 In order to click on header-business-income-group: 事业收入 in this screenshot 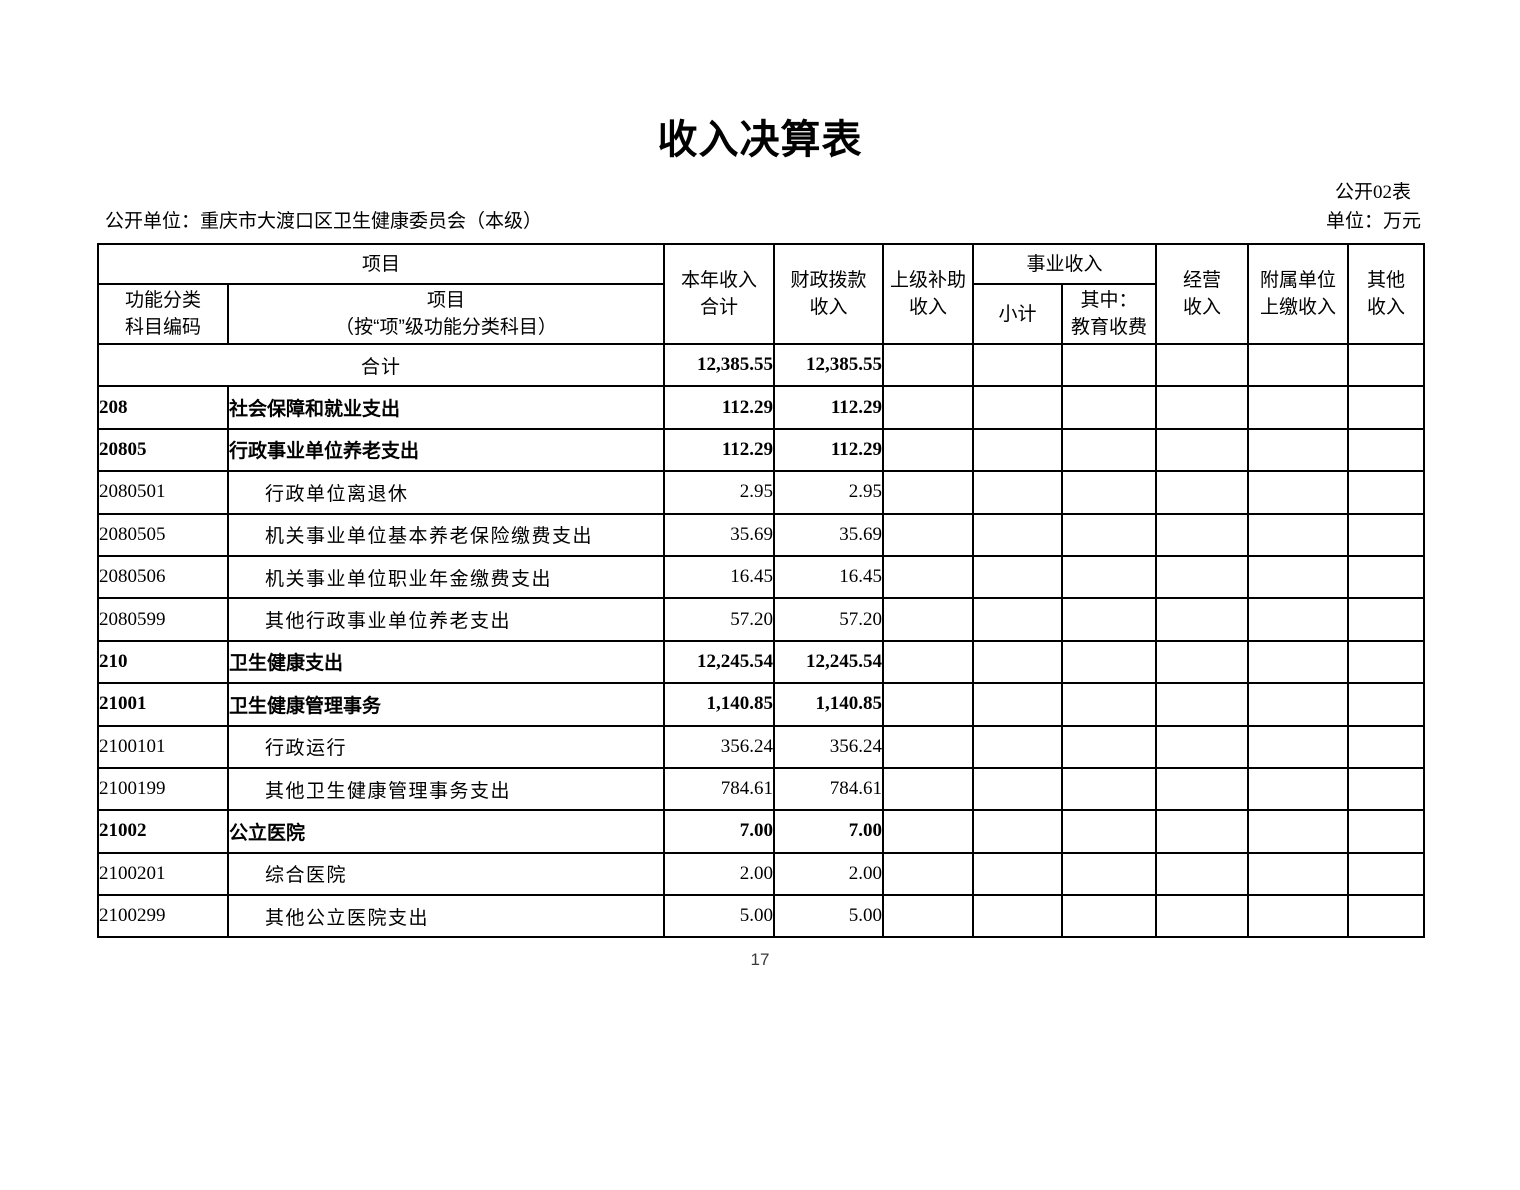, I will do `click(1065, 264)`.